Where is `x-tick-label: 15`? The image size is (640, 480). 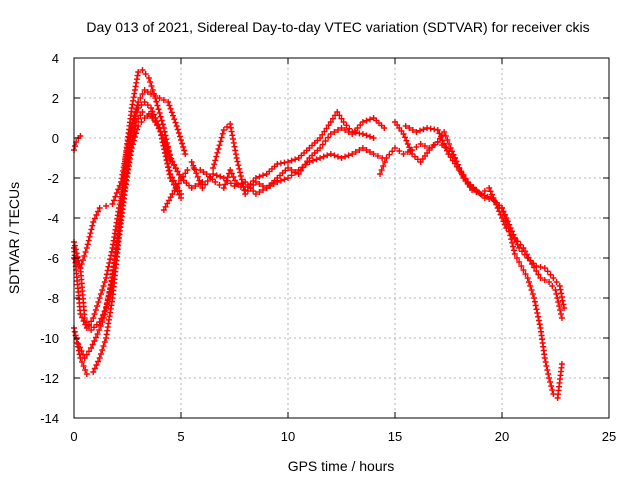
x-tick-label: 15 is located at coordinates (395, 436).